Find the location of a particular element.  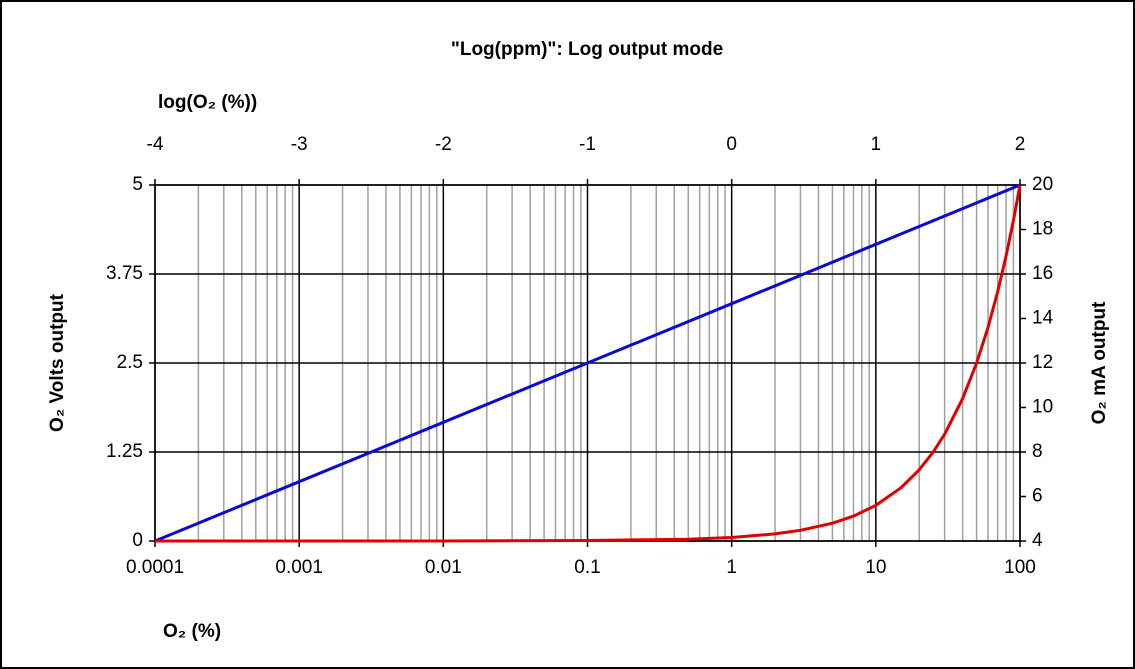

x-tick-label: 0.01 is located at coordinates (443, 567).